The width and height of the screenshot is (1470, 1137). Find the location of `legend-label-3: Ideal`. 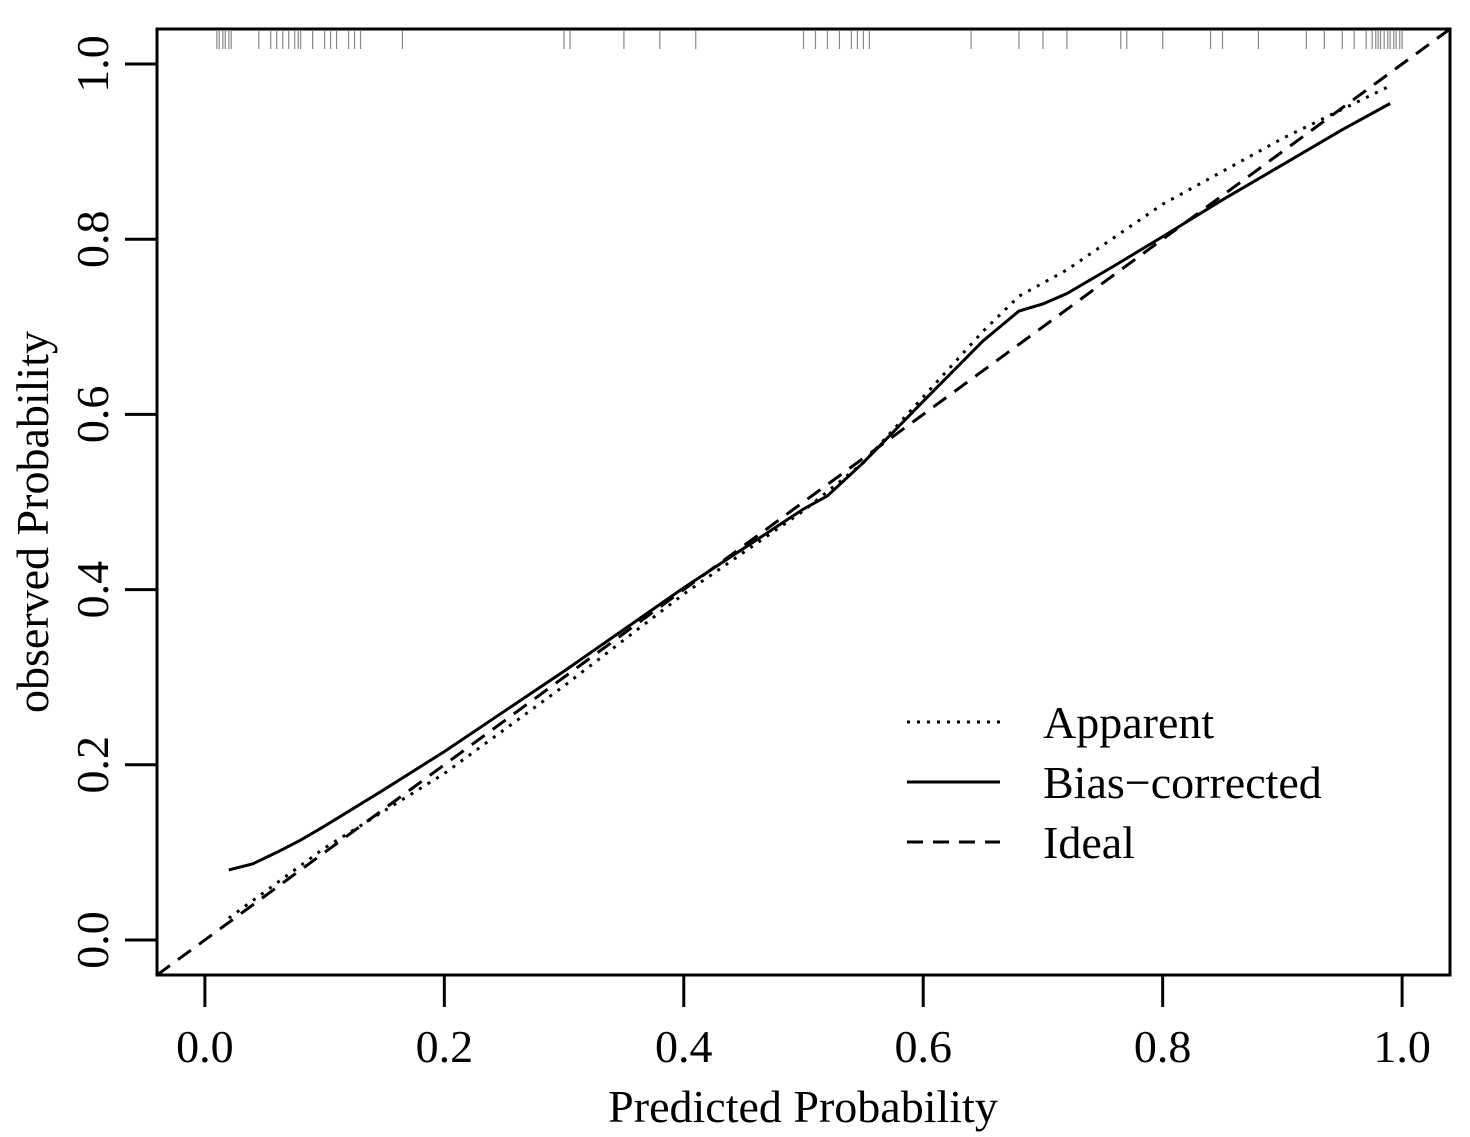

legend-label-3: Ideal is located at coordinates (1089, 842).